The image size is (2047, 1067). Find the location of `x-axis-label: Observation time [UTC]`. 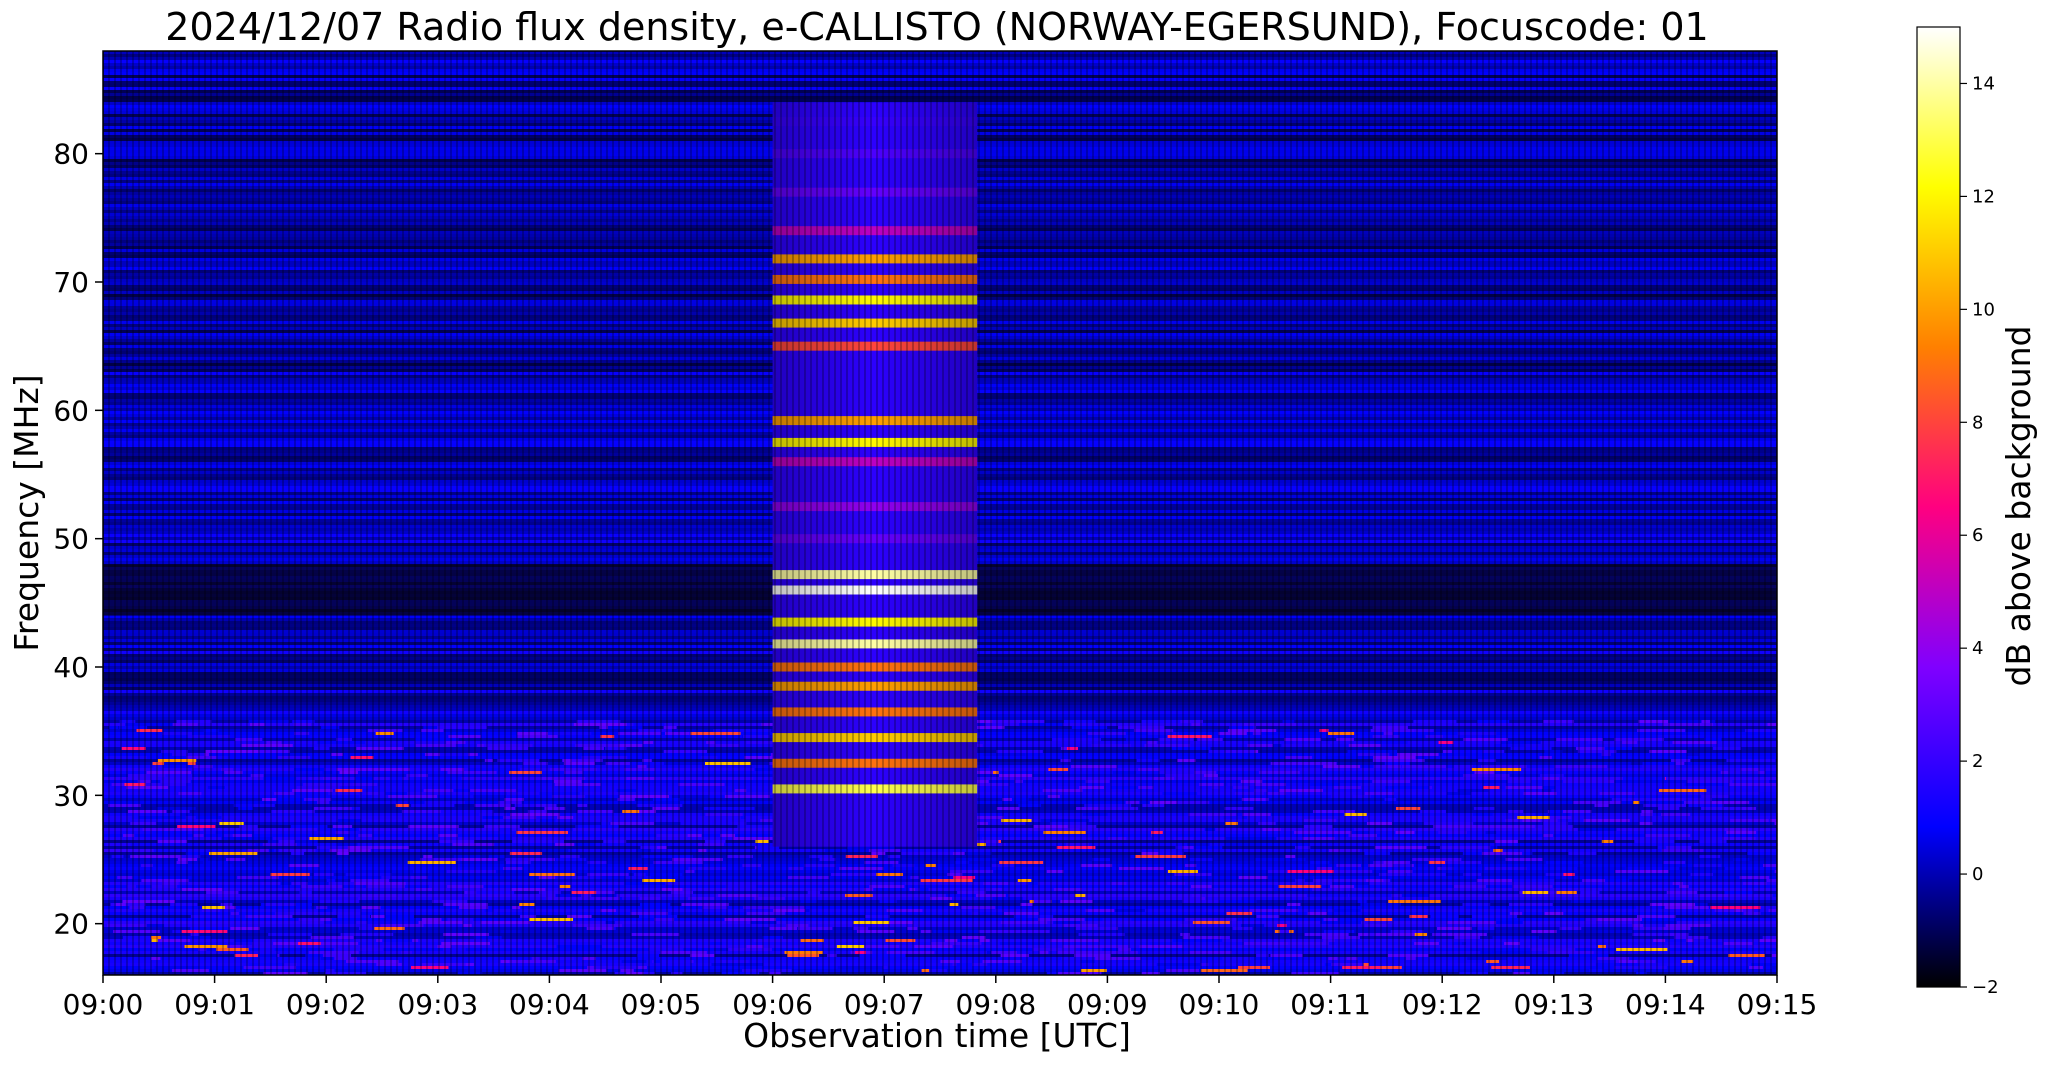

x-axis-label: Observation time [UTC] is located at coordinates (937, 1035).